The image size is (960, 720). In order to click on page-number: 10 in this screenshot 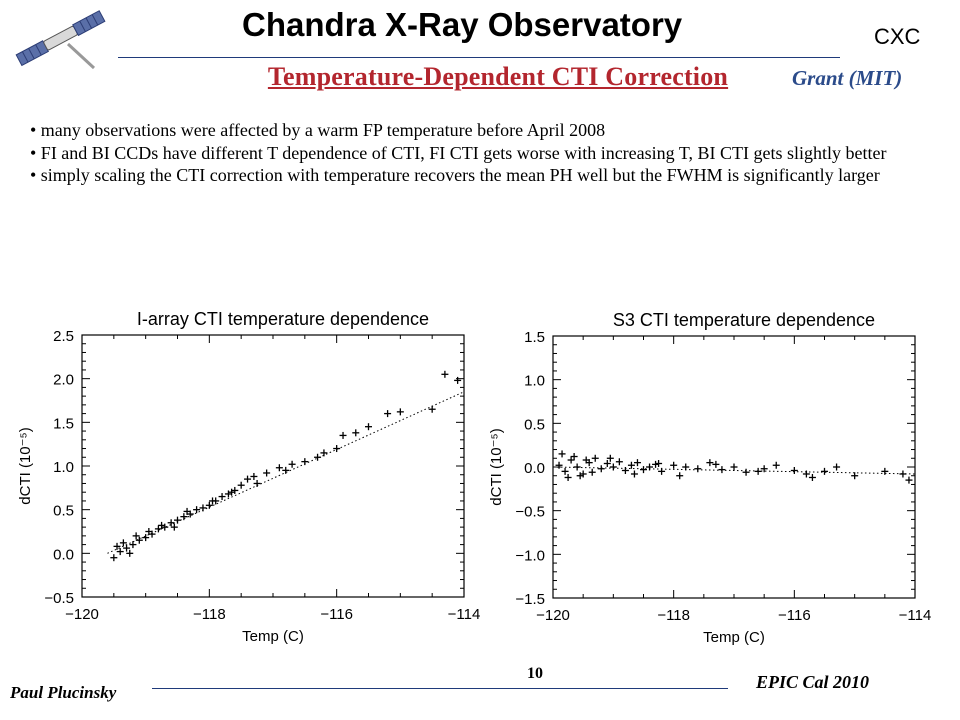, I will do `click(535, 673)`.